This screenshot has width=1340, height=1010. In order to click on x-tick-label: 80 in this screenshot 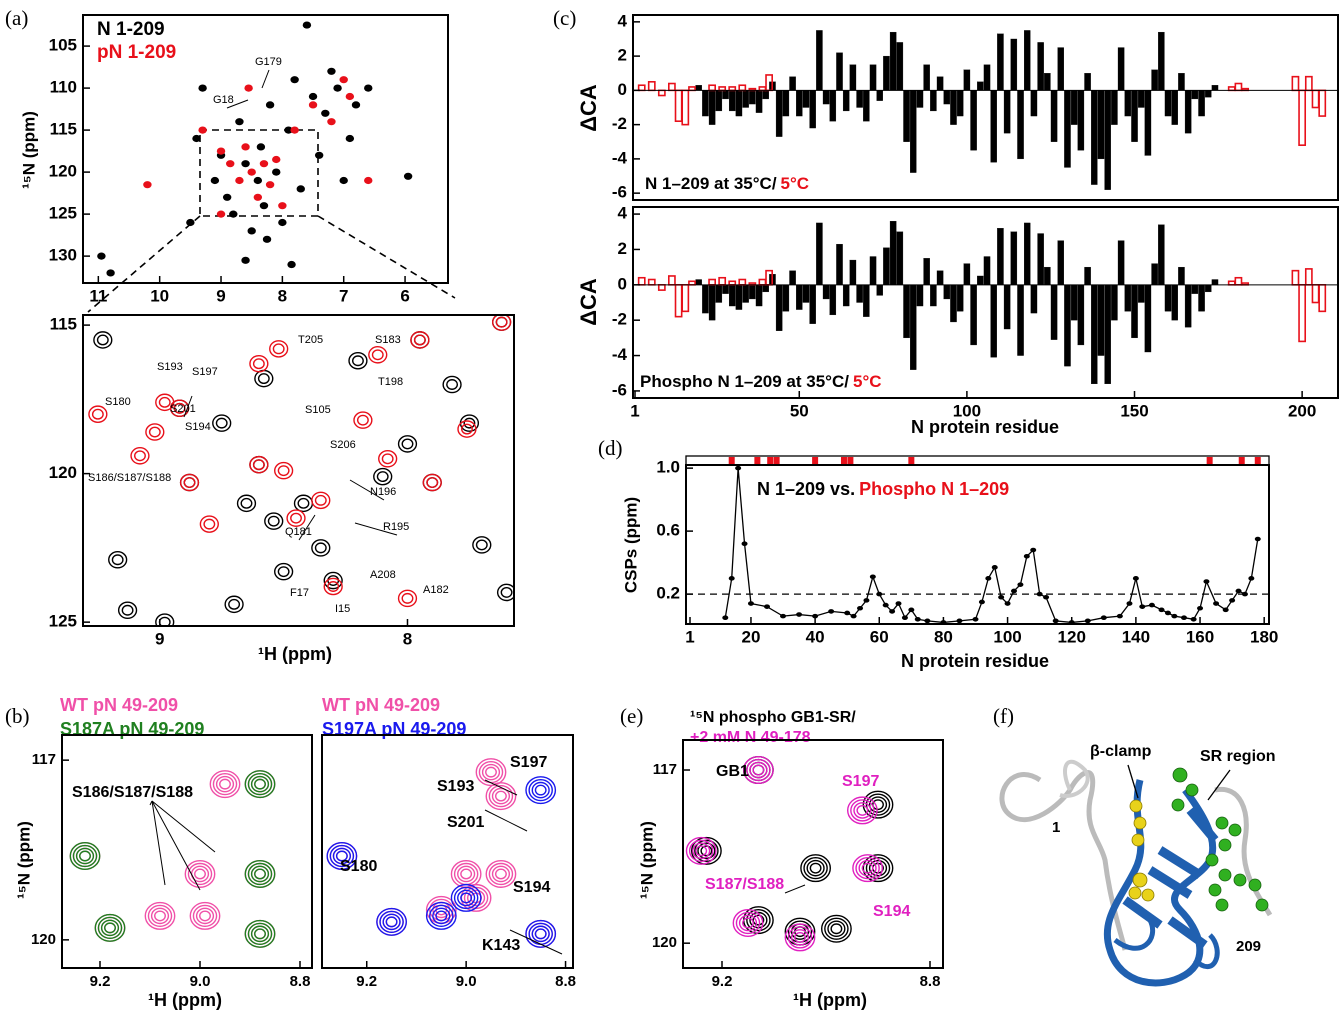, I will do `click(943, 636)`.